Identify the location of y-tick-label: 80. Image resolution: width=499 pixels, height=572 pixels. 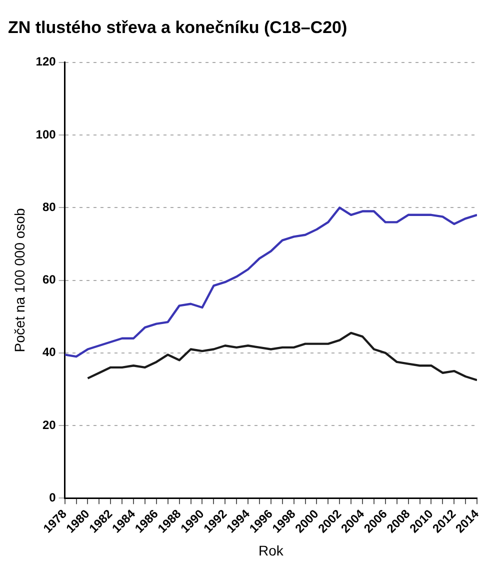
(49, 207).